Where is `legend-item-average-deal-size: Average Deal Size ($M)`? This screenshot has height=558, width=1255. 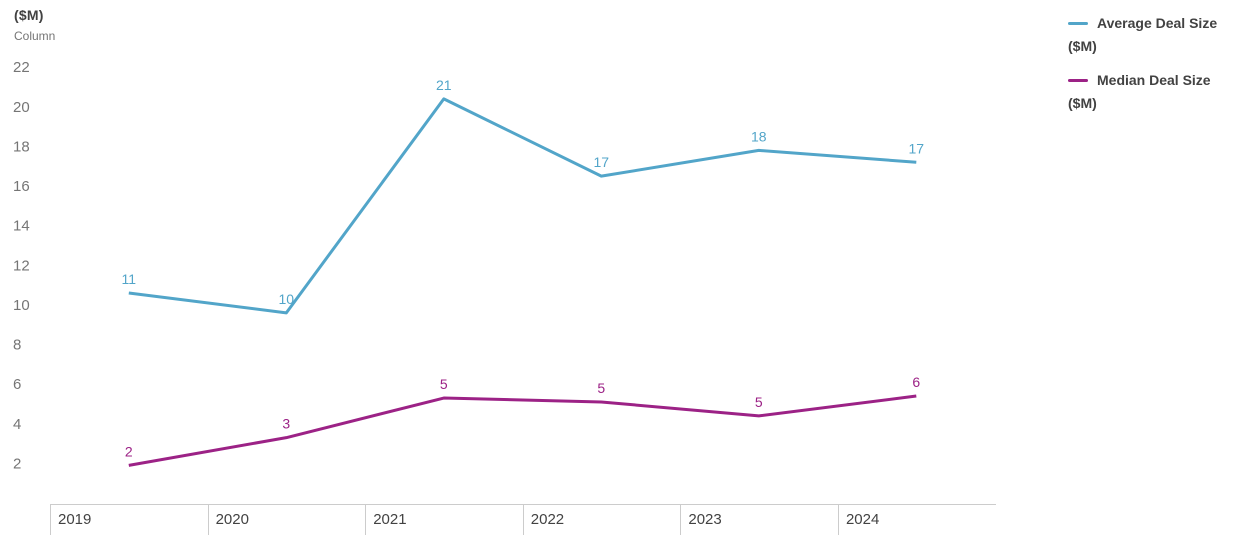 legend-item-average-deal-size: Average Deal Size ($M) is located at coordinates (1150, 35).